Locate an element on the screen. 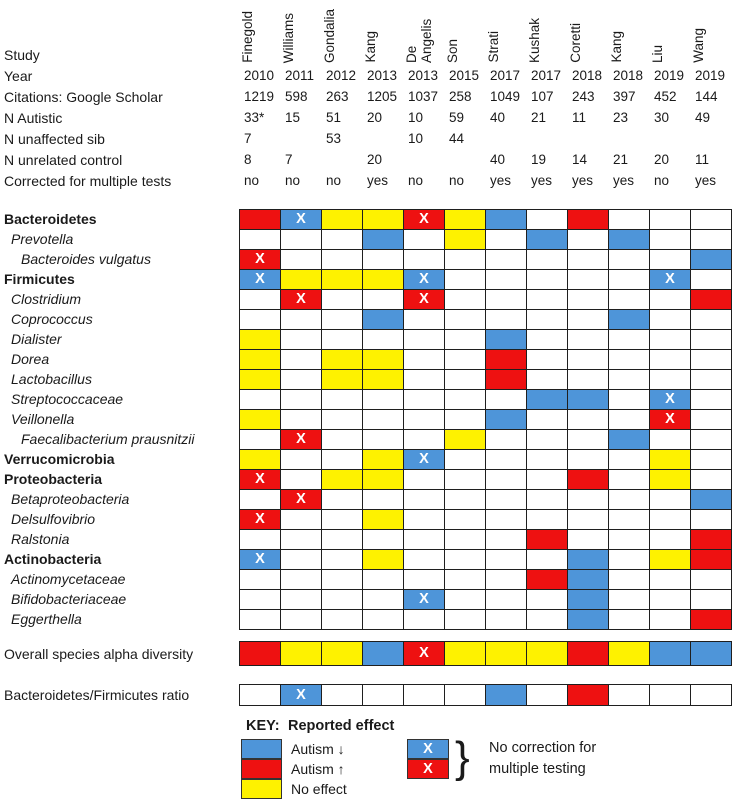 The height and width of the screenshot is (800, 732). key-x-swatch-bx: X is located at coordinates (428, 749).